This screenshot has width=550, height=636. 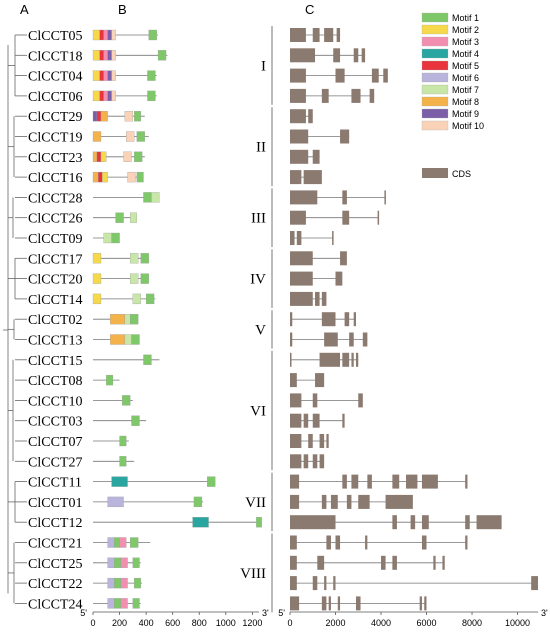 What do you see at coordinates (465, 66) in the screenshot?
I see `legend-label-motif-5: Motif 5` at bounding box center [465, 66].